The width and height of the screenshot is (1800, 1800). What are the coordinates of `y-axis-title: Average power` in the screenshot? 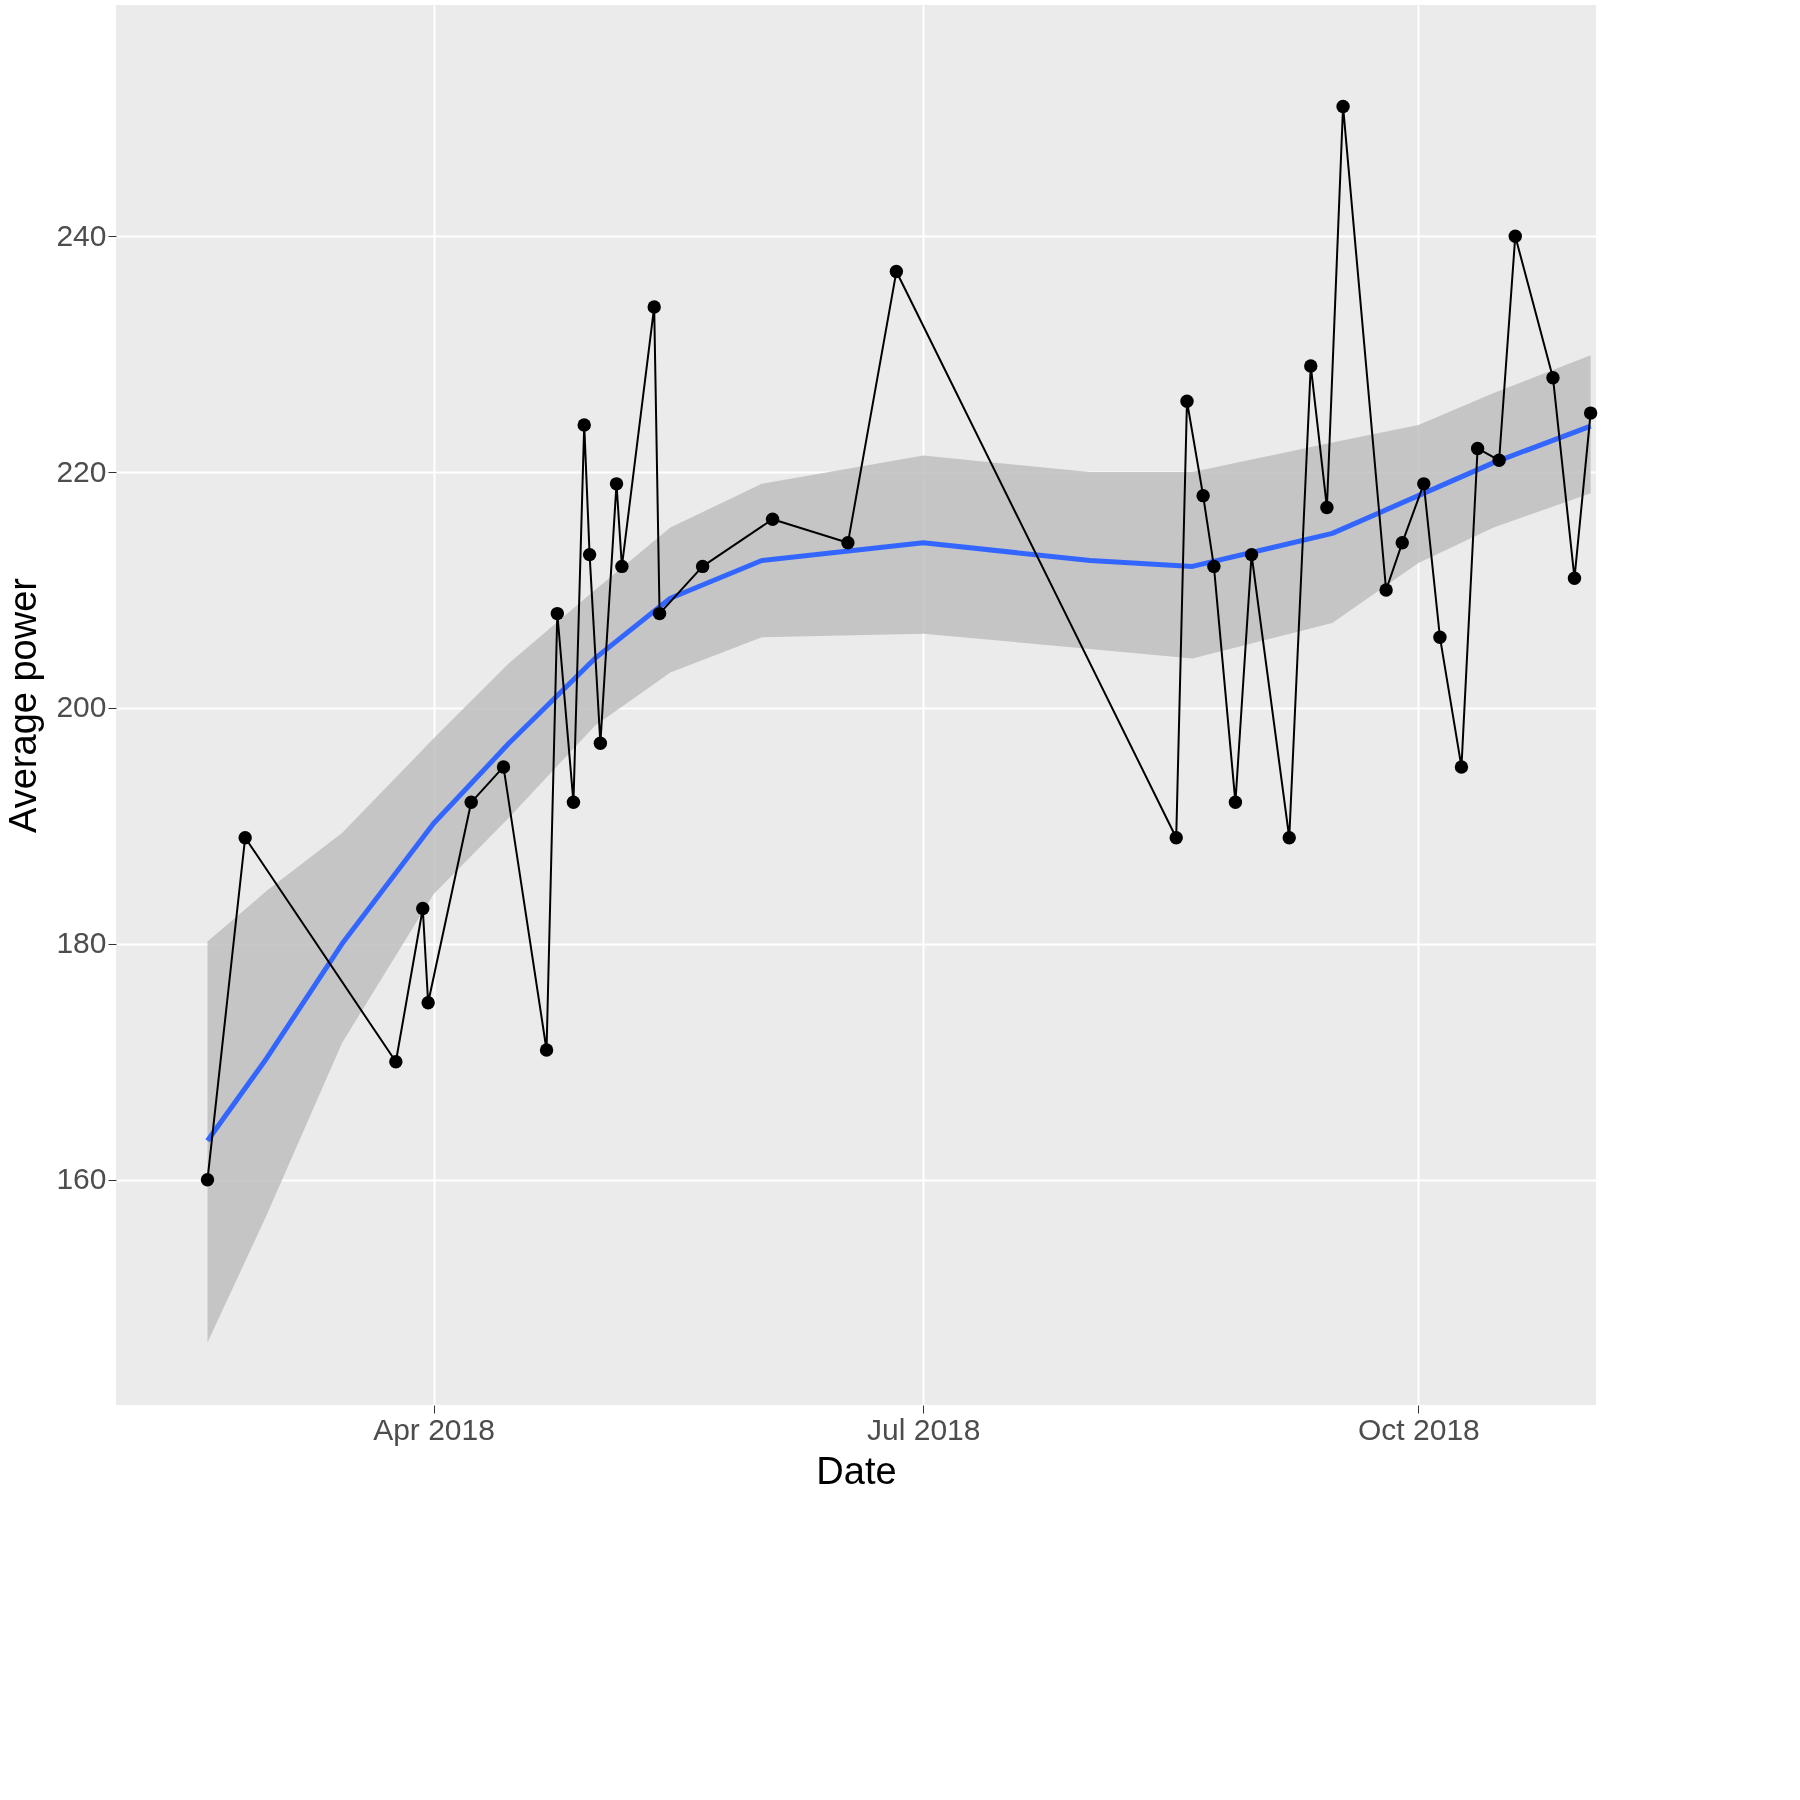 It's located at (23, 705).